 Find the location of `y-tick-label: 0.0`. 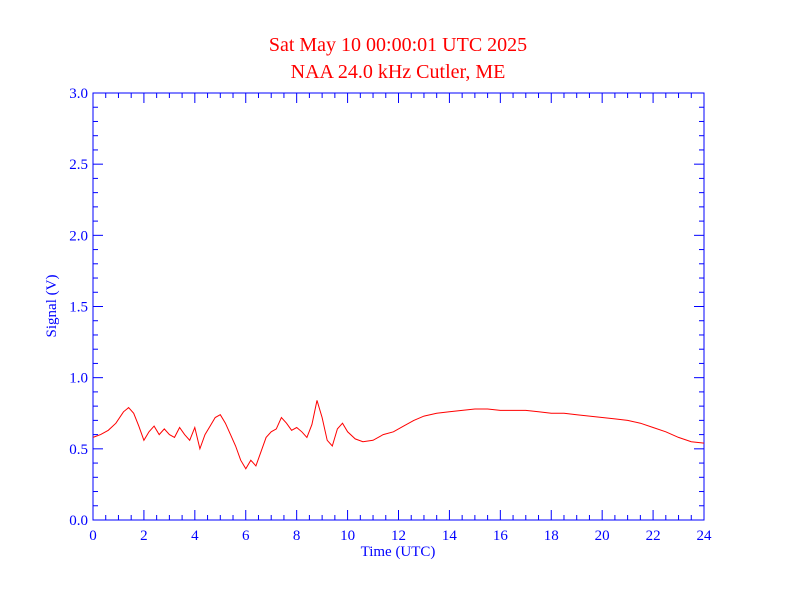

y-tick-label: 0.0 is located at coordinates (78, 521).